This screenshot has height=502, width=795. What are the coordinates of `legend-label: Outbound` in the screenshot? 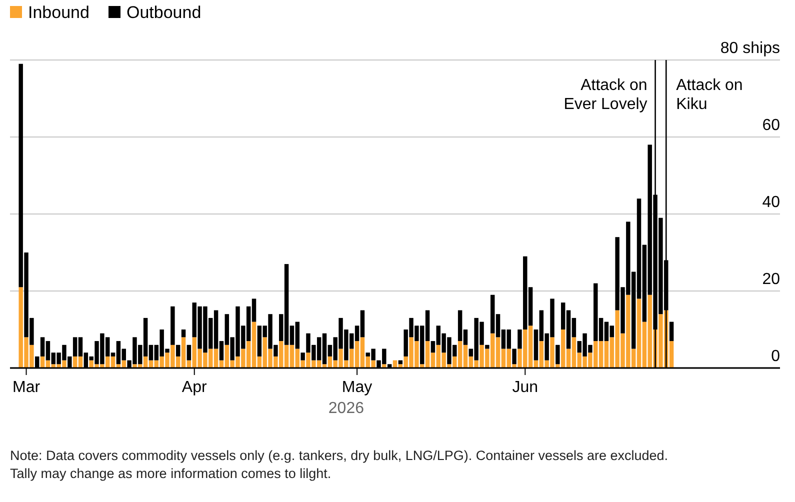 It's located at (164, 12).